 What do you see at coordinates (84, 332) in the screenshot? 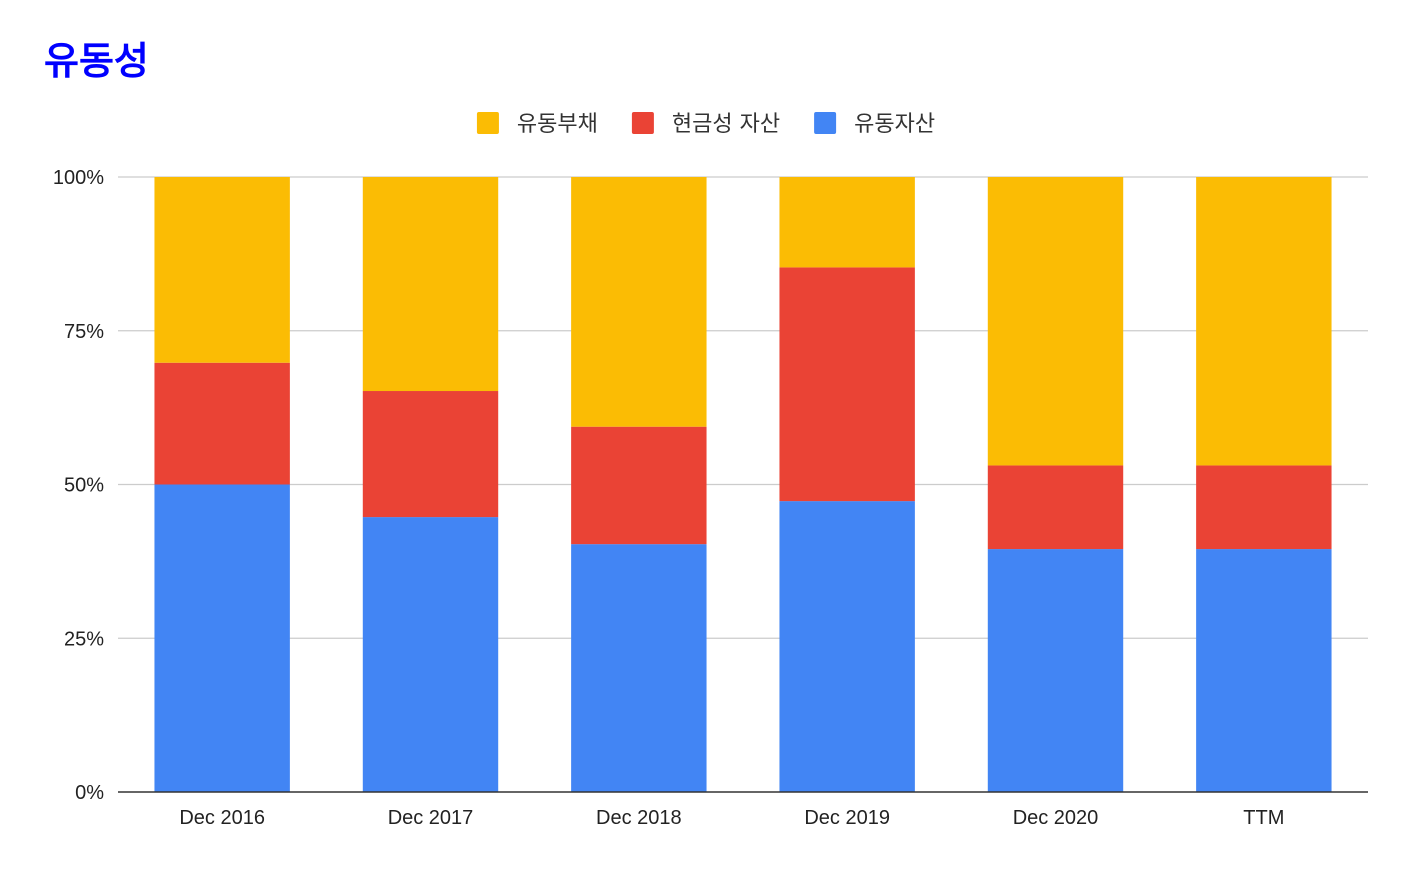
I see `y-tick-label: 75%` at bounding box center [84, 332].